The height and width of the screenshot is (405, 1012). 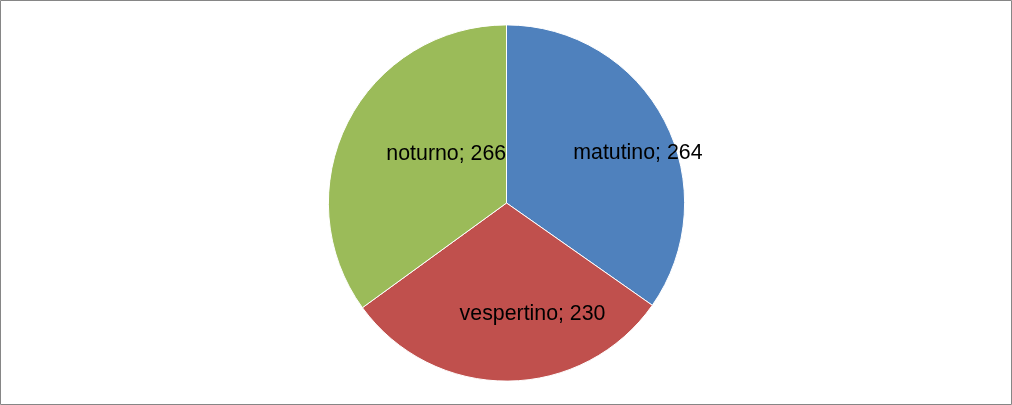 I want to click on slice-label: matutino, so click(x=614, y=152).